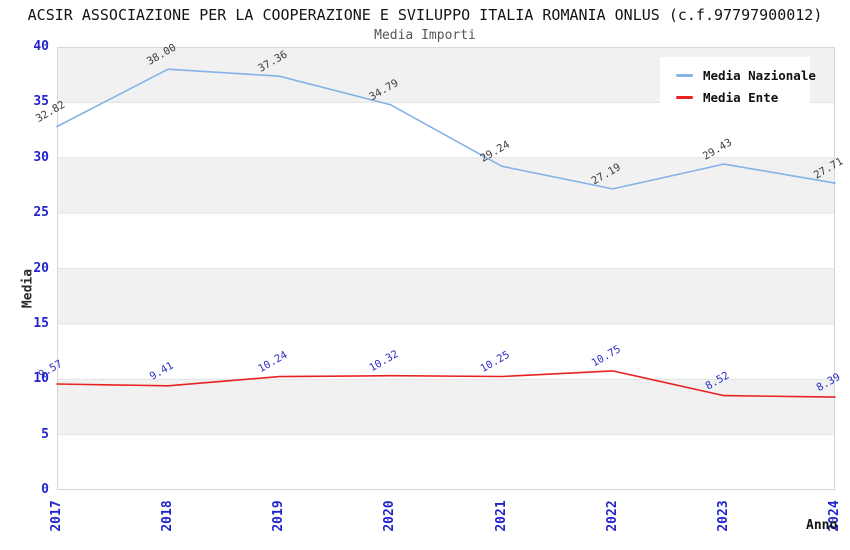 Image resolution: width=850 pixels, height=550 pixels. What do you see at coordinates (383, 361) in the screenshot?
I see `point-label: 10.32` at bounding box center [383, 361].